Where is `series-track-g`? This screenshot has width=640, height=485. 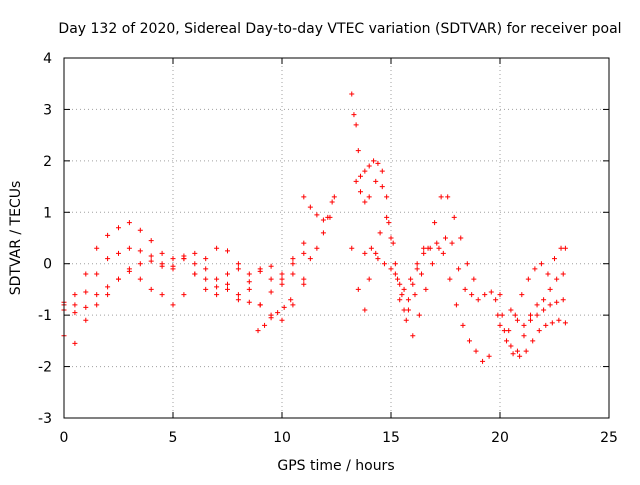
series-track-g is located at coordinates (318, 208).